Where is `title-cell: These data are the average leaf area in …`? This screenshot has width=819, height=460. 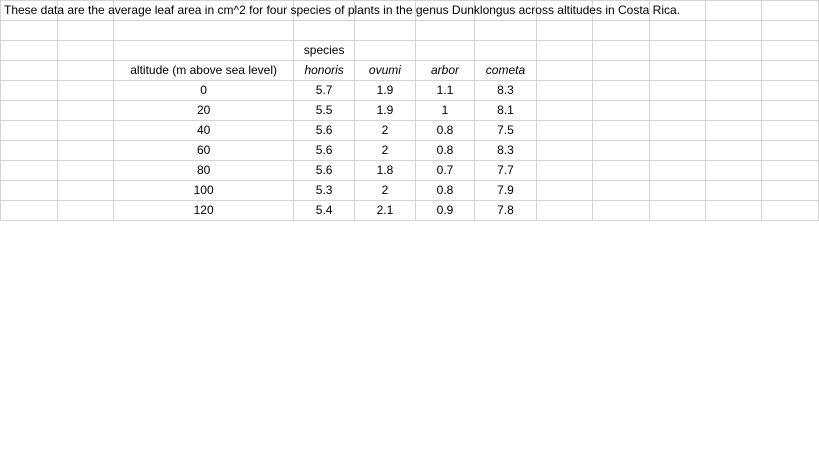 title-cell: These data are the average leaf area in … is located at coordinates (340, 10).